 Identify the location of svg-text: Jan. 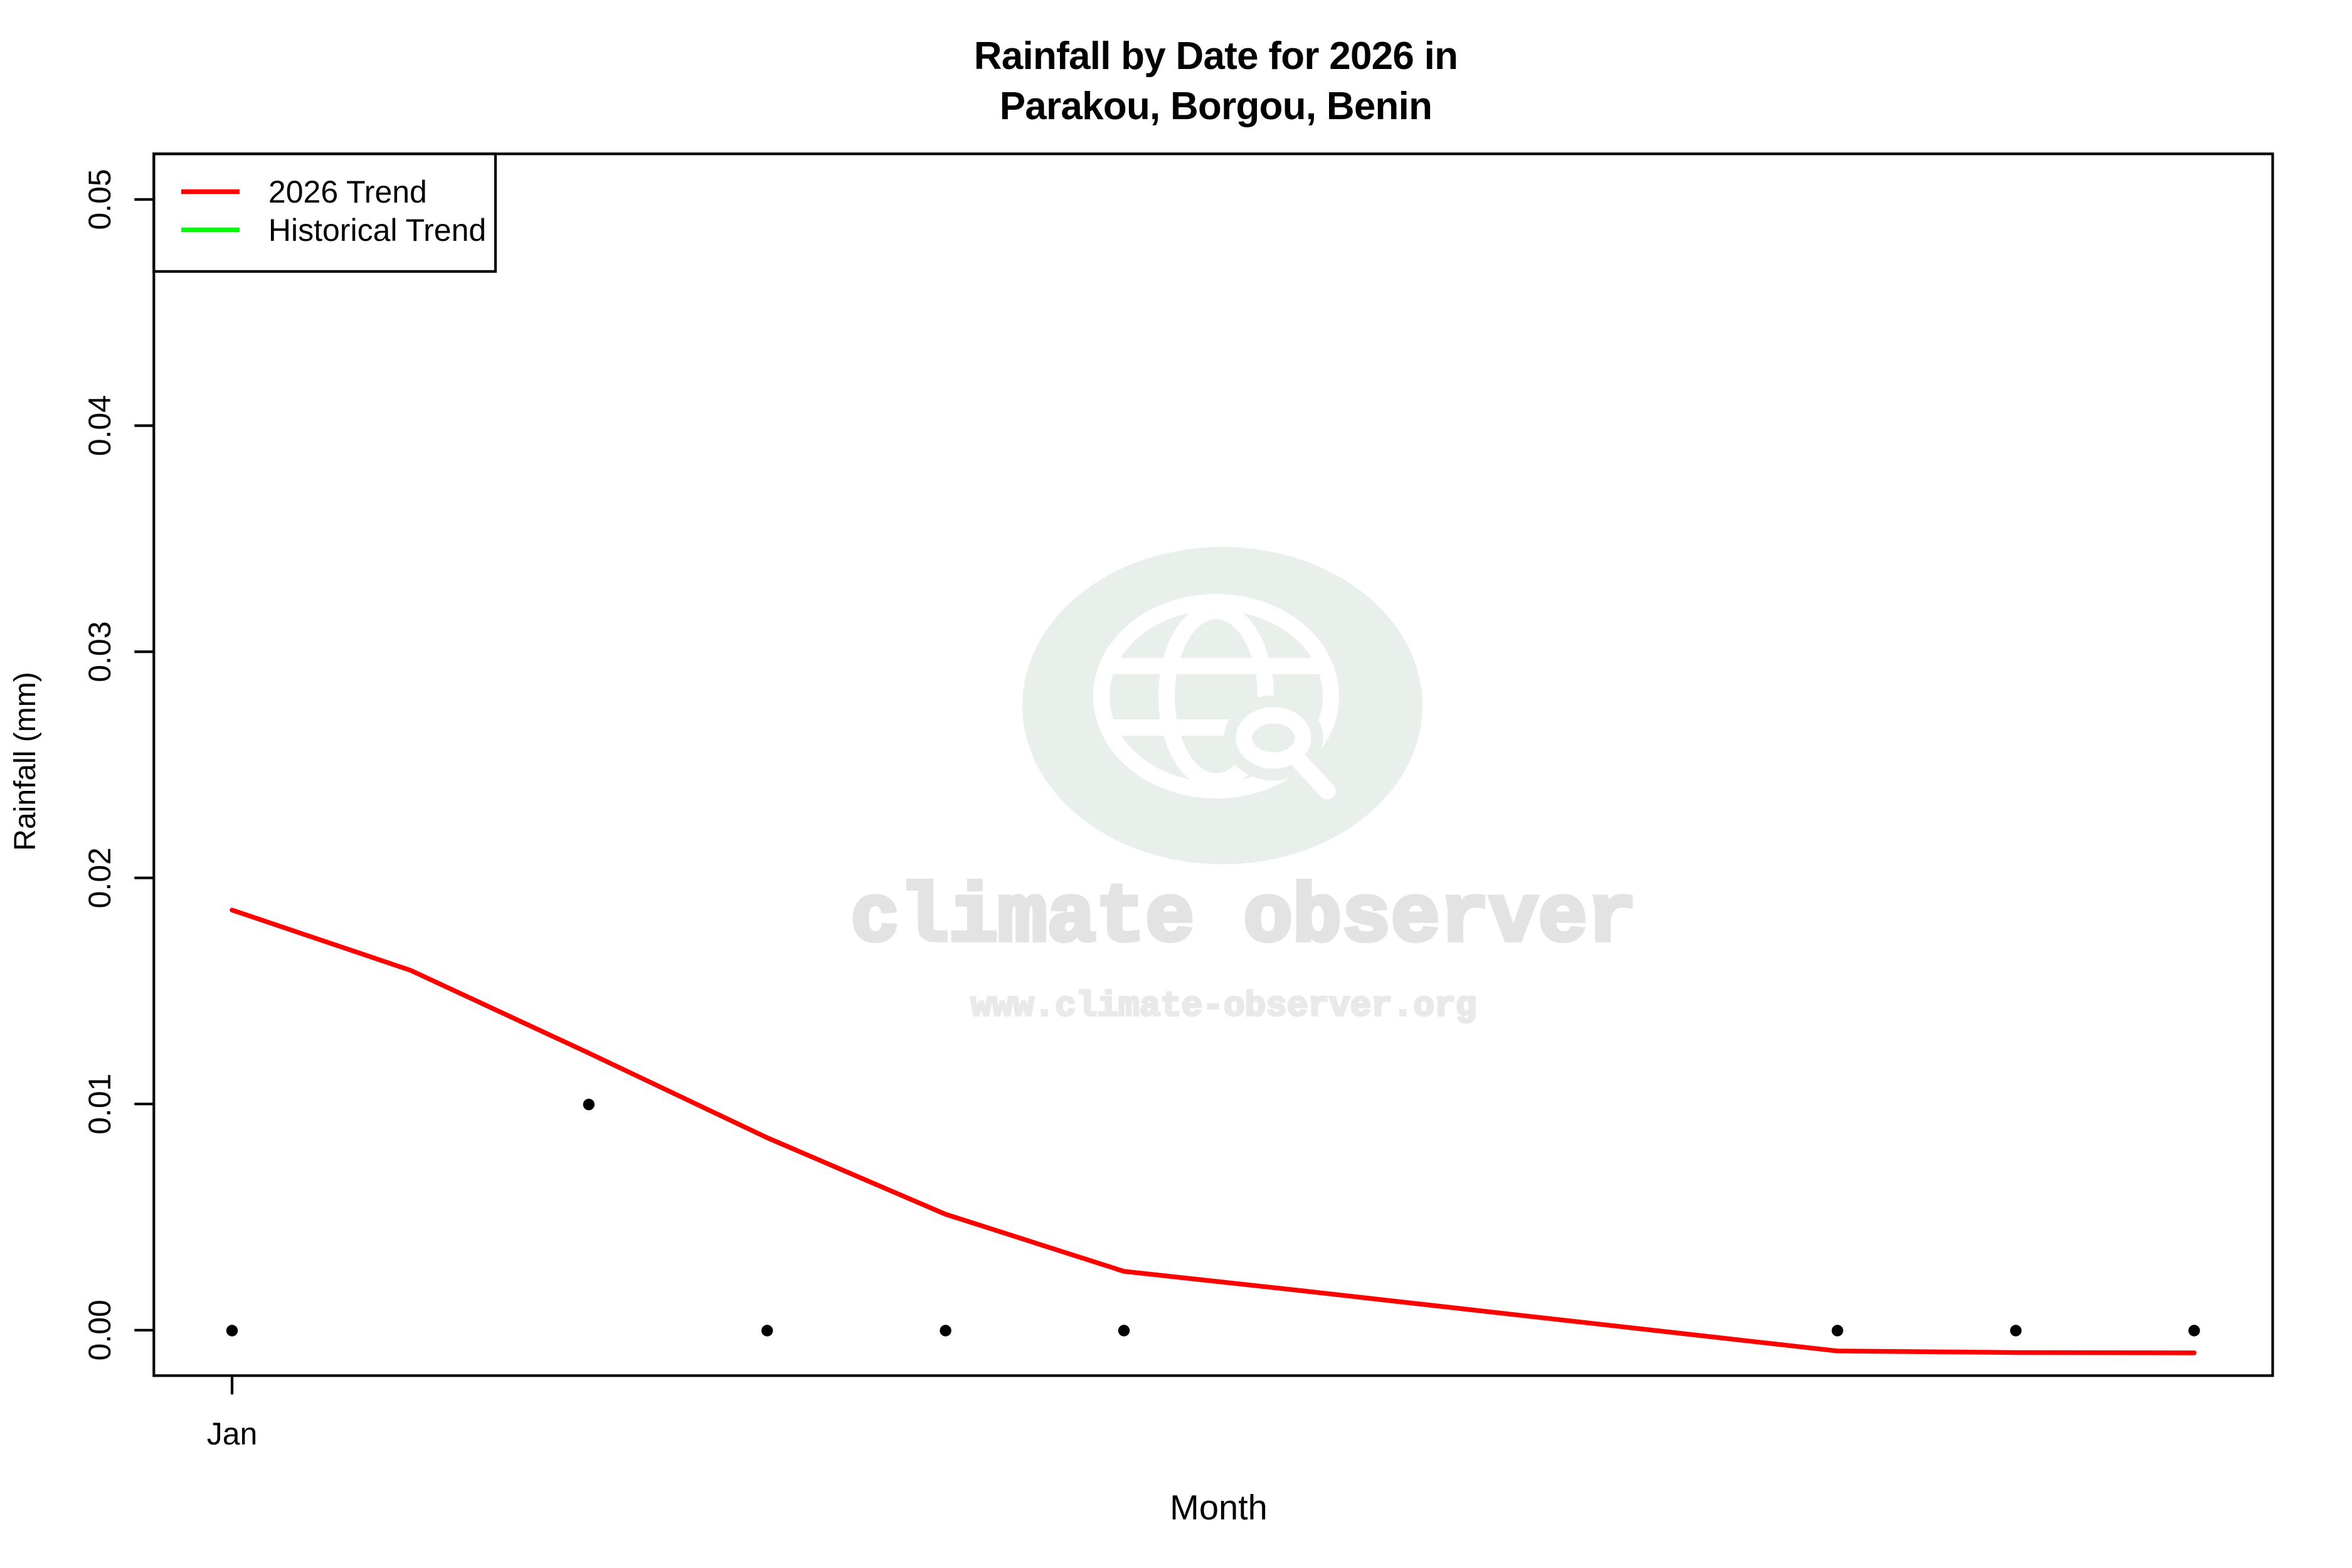
(232, 1433).